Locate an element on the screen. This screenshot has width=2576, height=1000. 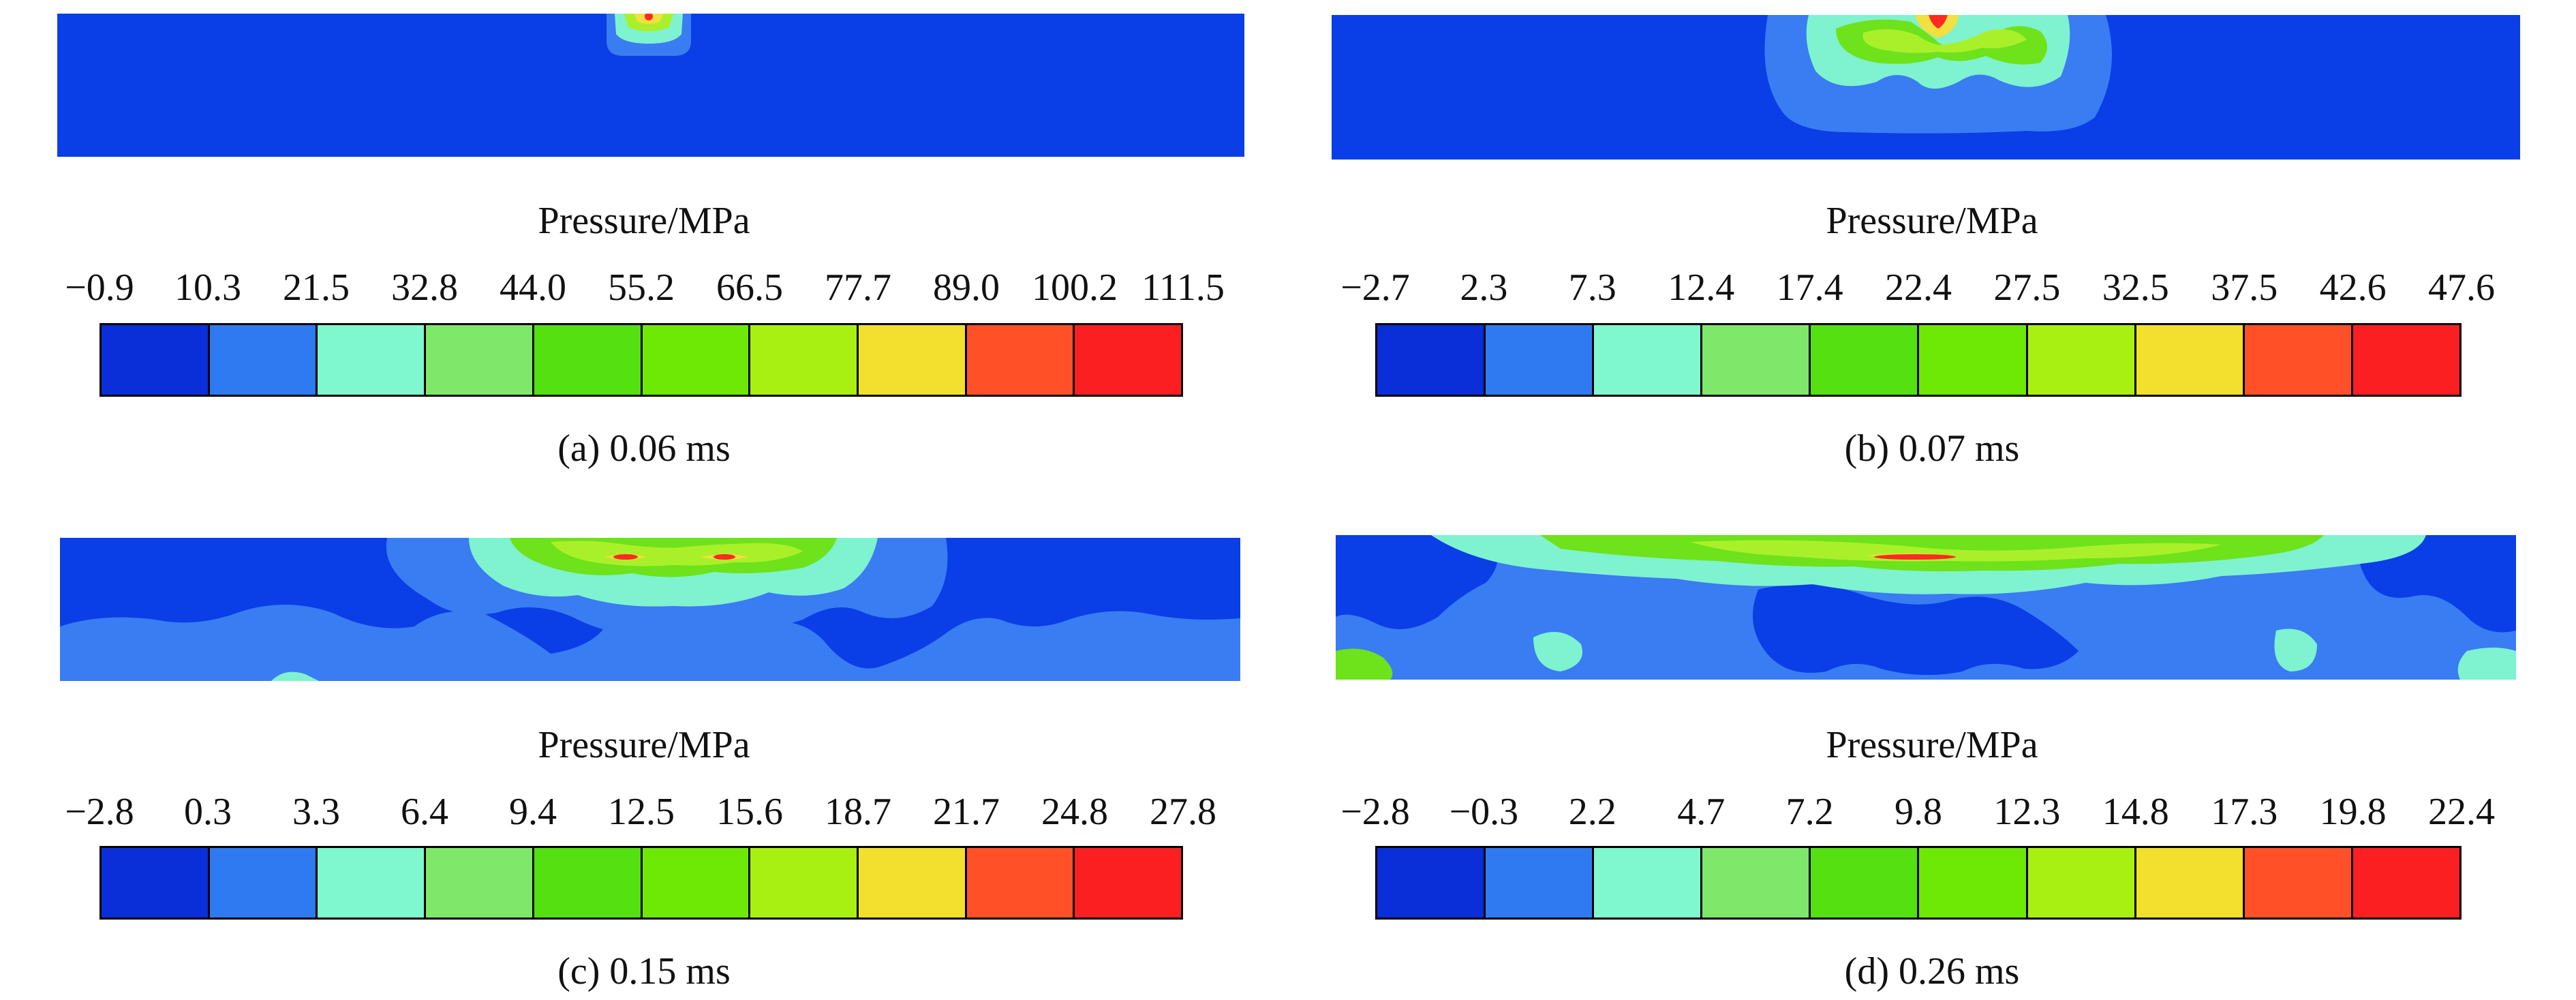
tick-label: 47.6 is located at coordinates (2461, 288).